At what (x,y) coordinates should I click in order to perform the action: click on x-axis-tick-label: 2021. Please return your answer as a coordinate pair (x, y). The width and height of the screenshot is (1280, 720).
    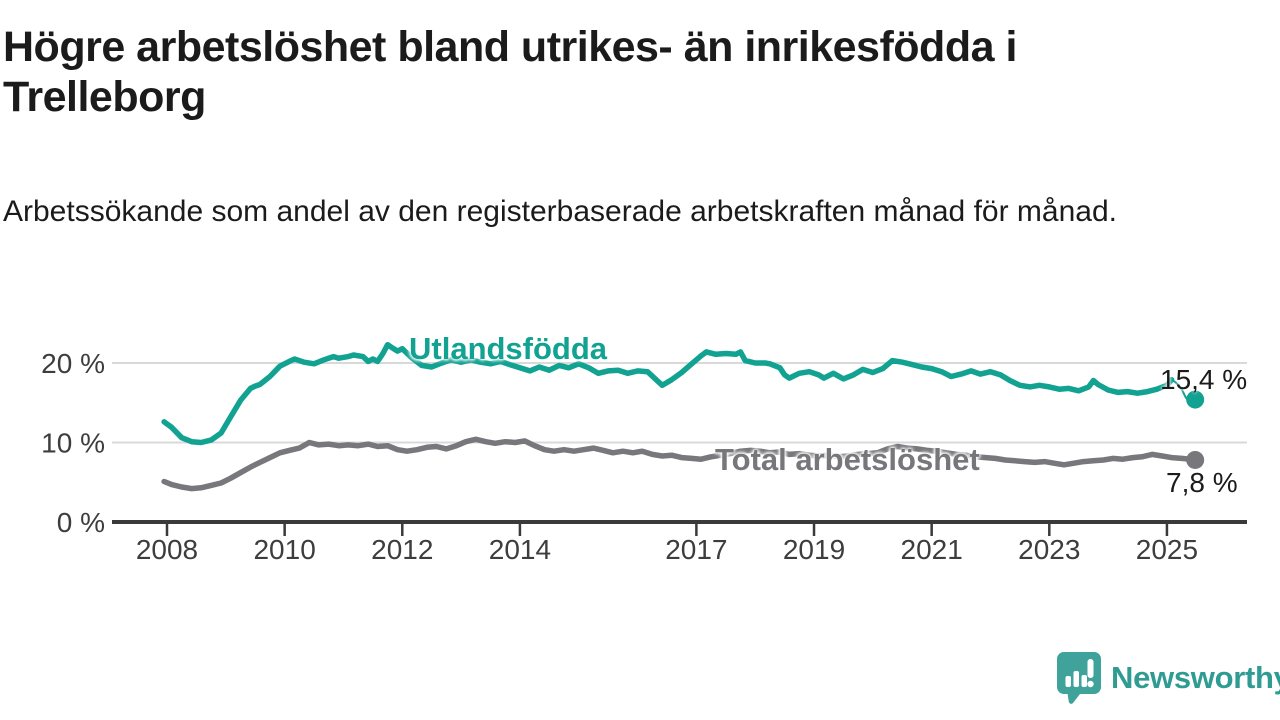
    Looking at the image, I should click on (932, 549).